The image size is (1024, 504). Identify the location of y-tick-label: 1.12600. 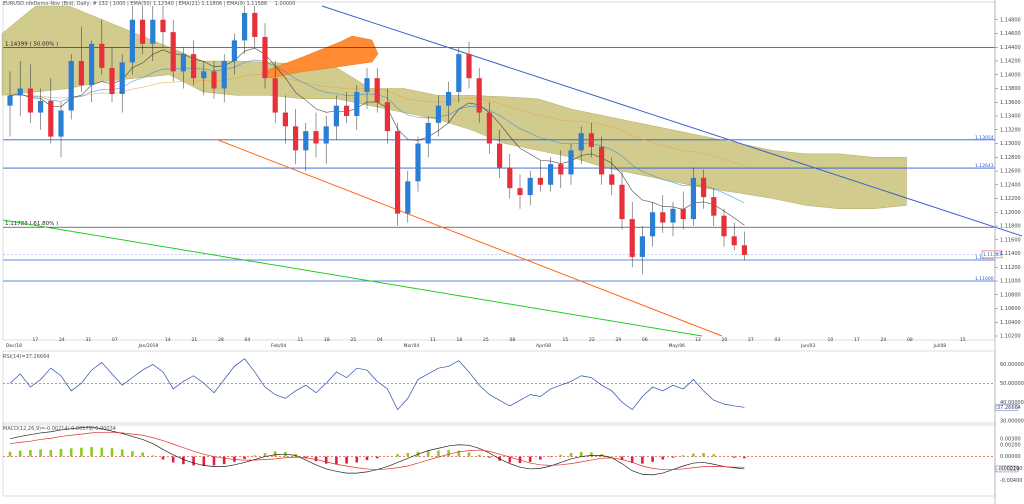
(1010, 172).